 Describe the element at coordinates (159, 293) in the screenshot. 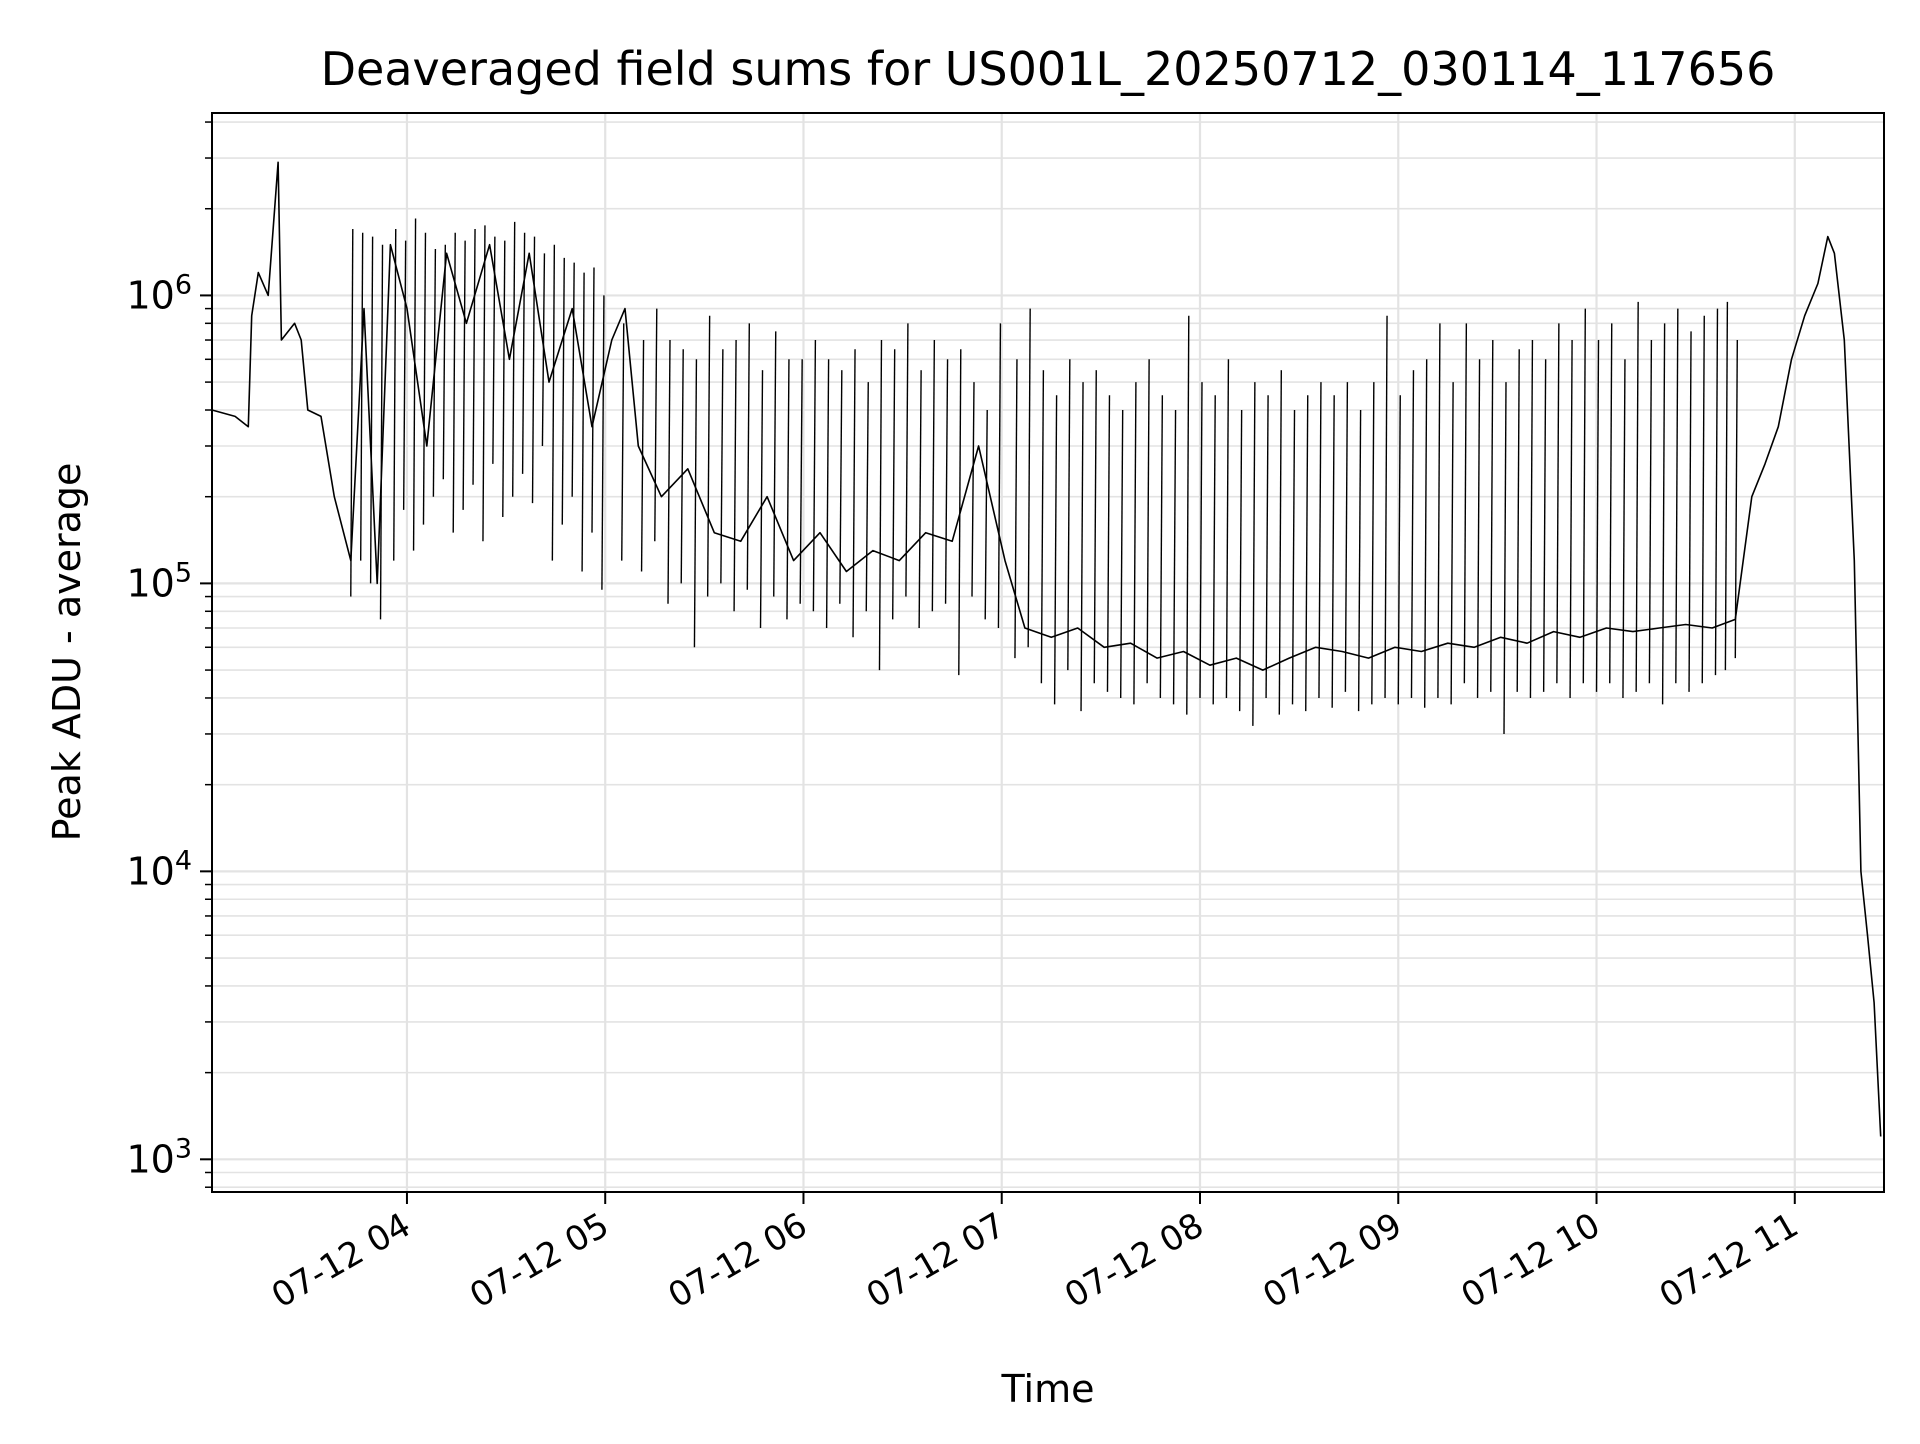

I see `y-tick-label: 106` at that location.